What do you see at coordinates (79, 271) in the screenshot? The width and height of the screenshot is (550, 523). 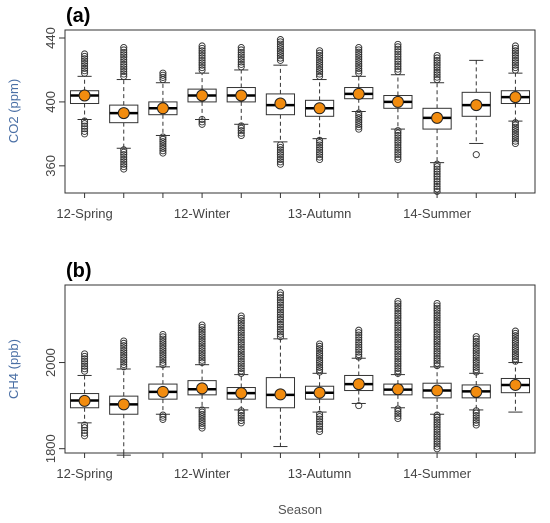 I see `panel-label-b: (b)` at bounding box center [79, 271].